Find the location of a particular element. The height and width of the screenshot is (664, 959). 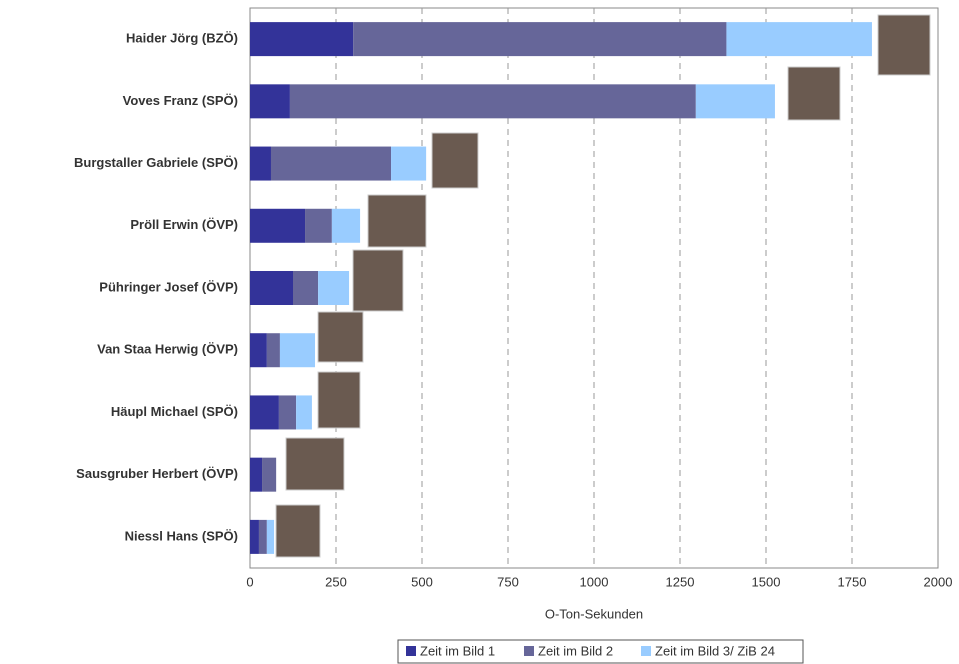

legend-box is located at coordinates (600, 651).